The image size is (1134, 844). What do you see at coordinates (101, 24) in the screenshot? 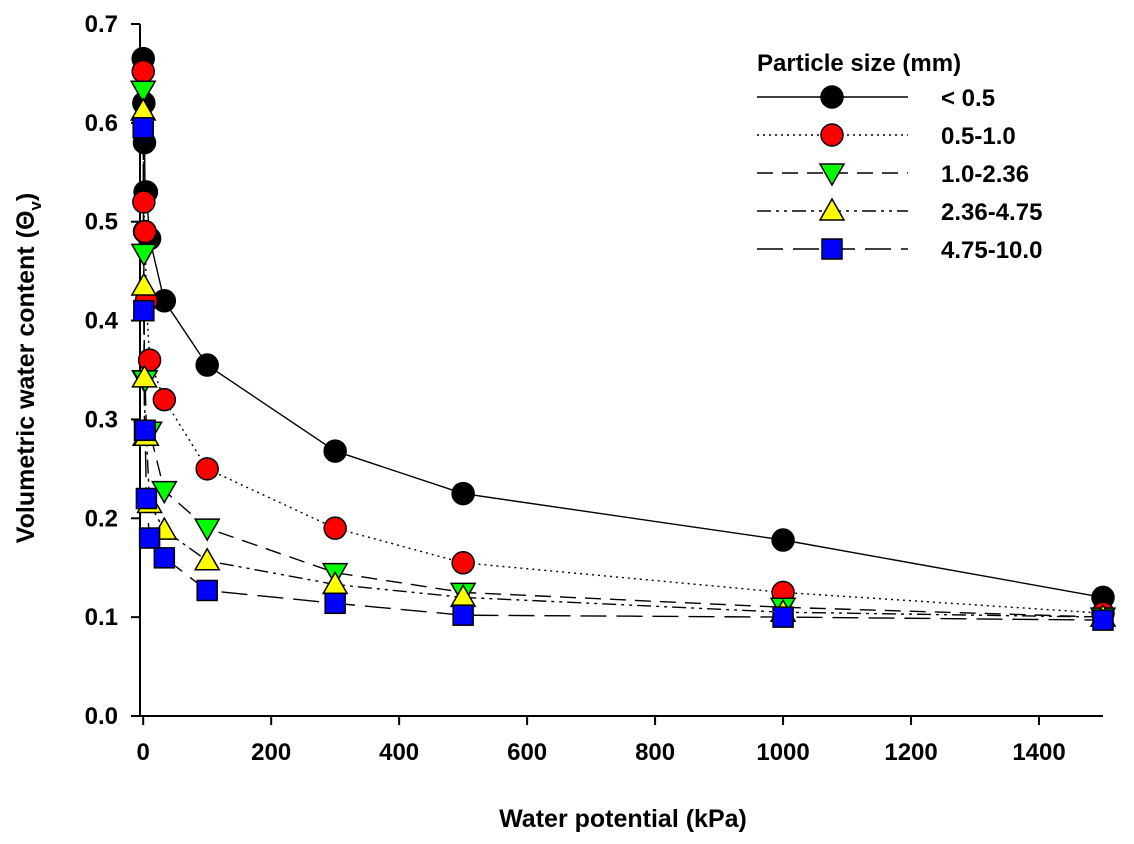
I see `y-tick-label: 0.7` at bounding box center [101, 24].